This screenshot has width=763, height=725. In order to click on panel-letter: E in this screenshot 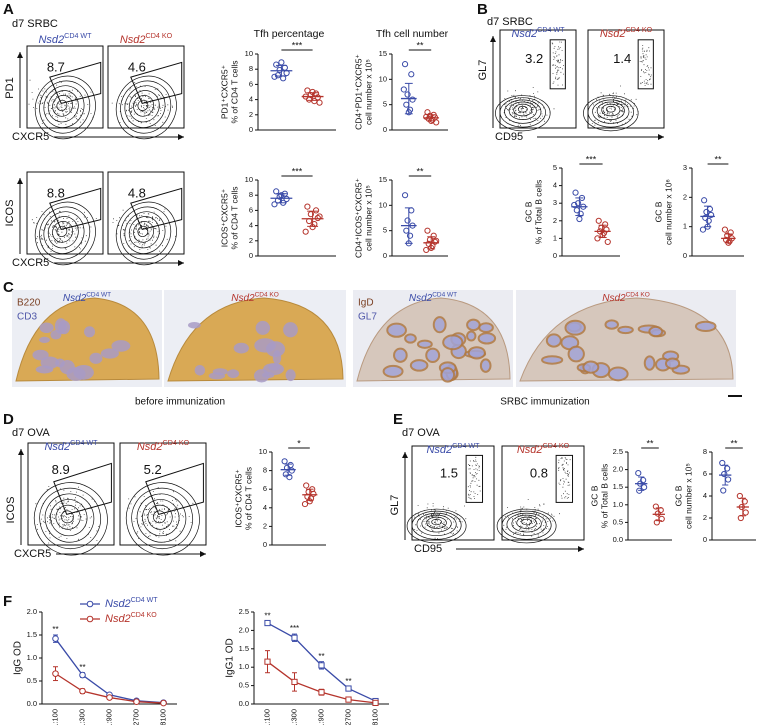, I will do `click(398, 419)`.